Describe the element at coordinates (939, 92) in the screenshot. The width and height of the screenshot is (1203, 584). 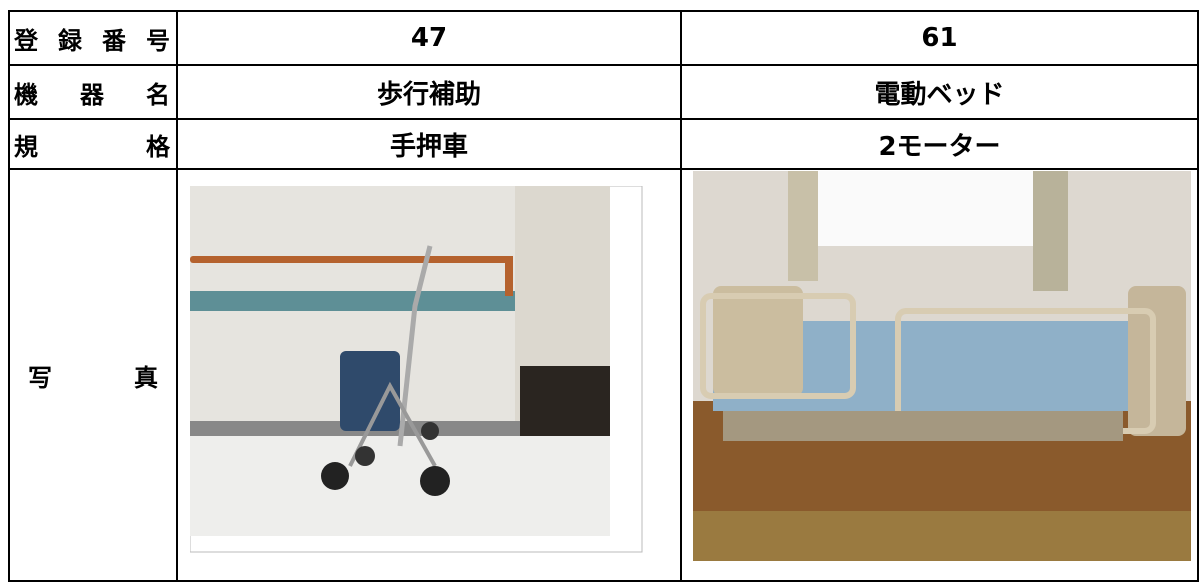
I see `cell: 電動ベッド` at that location.